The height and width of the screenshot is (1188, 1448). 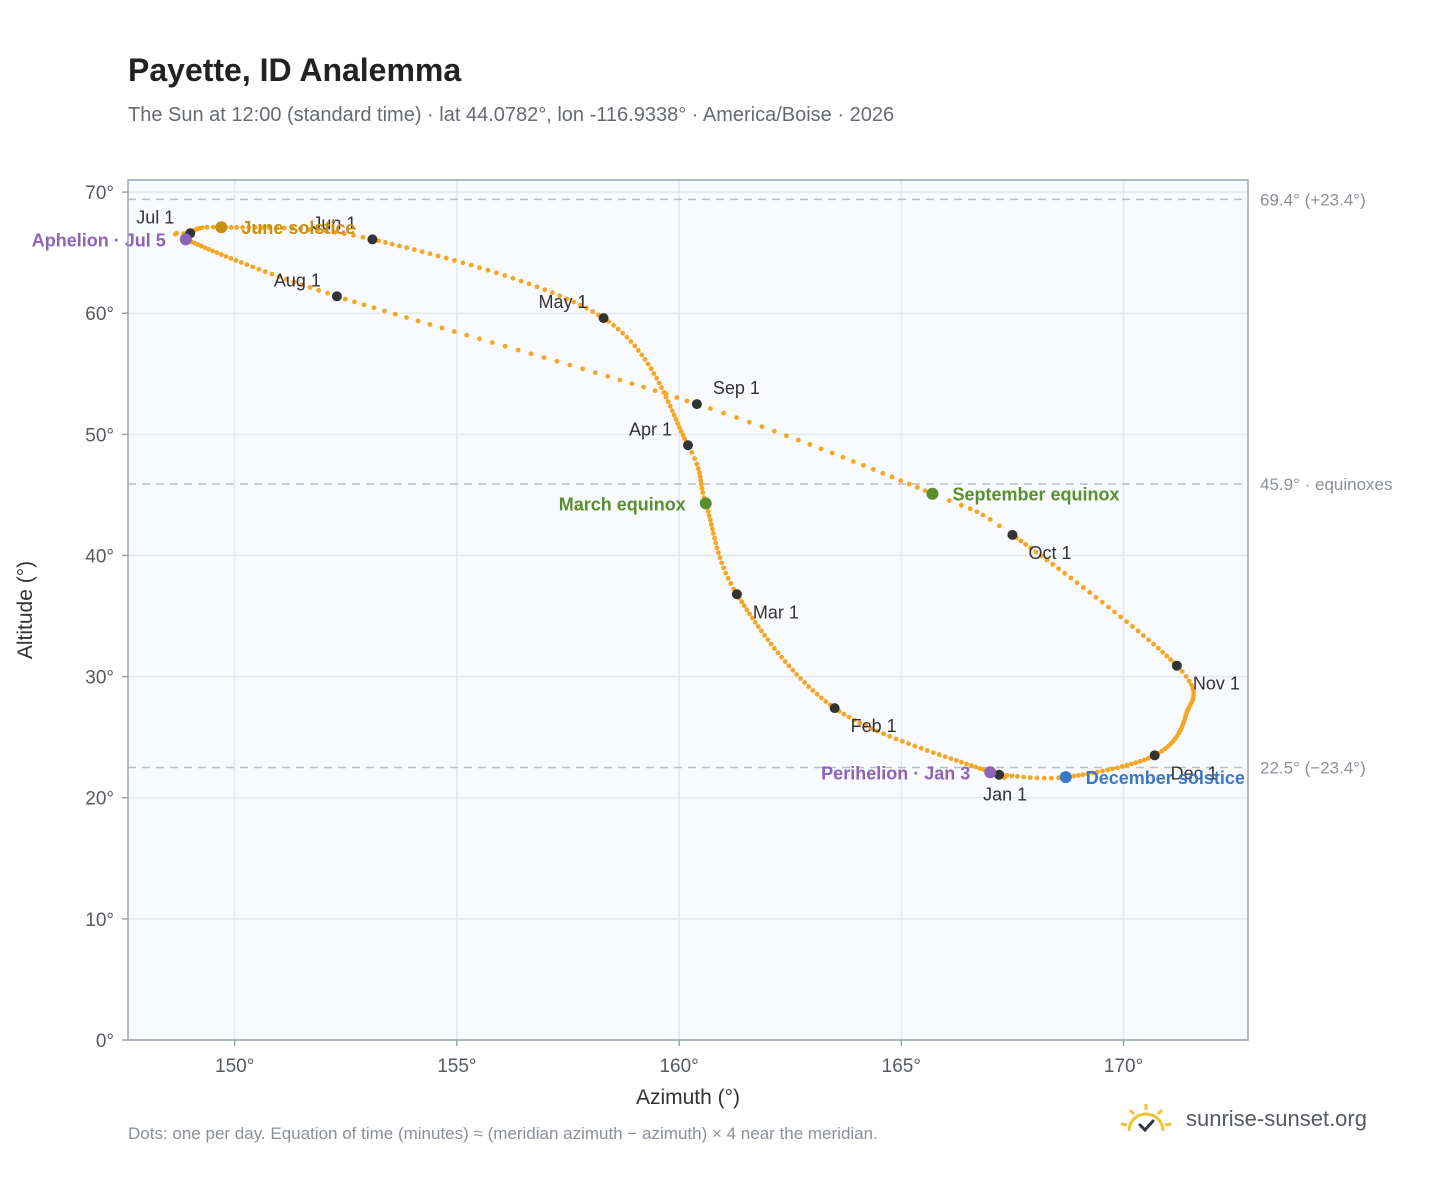 What do you see at coordinates (1194, 773) in the screenshot?
I see `month-label: Dec 1` at bounding box center [1194, 773].